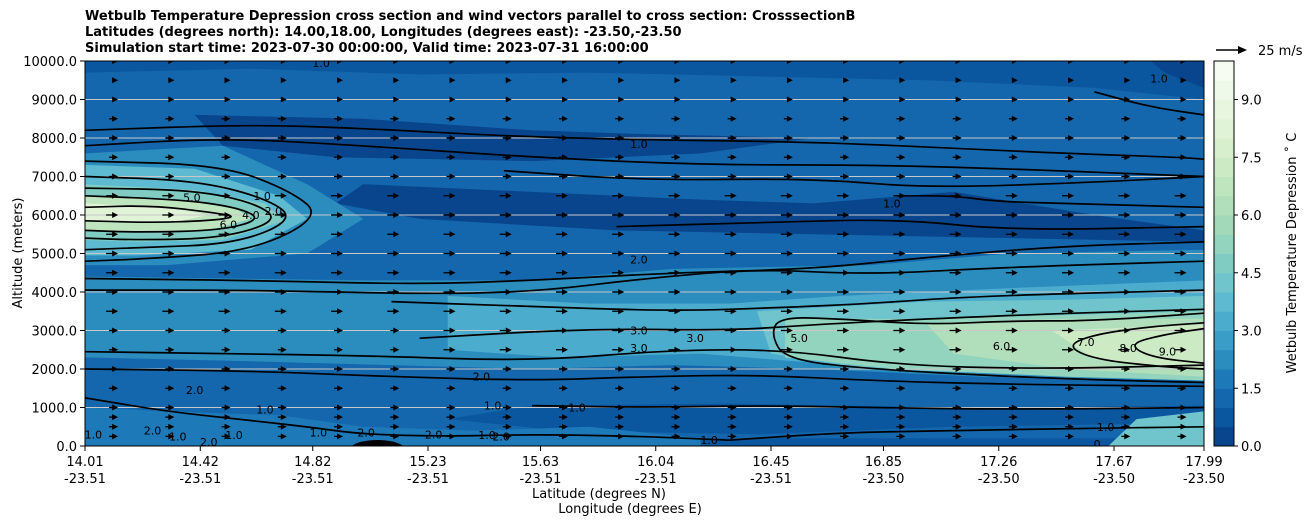 The width and height of the screenshot is (1312, 526). Describe the element at coordinates (1097, 444) in the screenshot. I see `contour-label-35: 0` at that location.